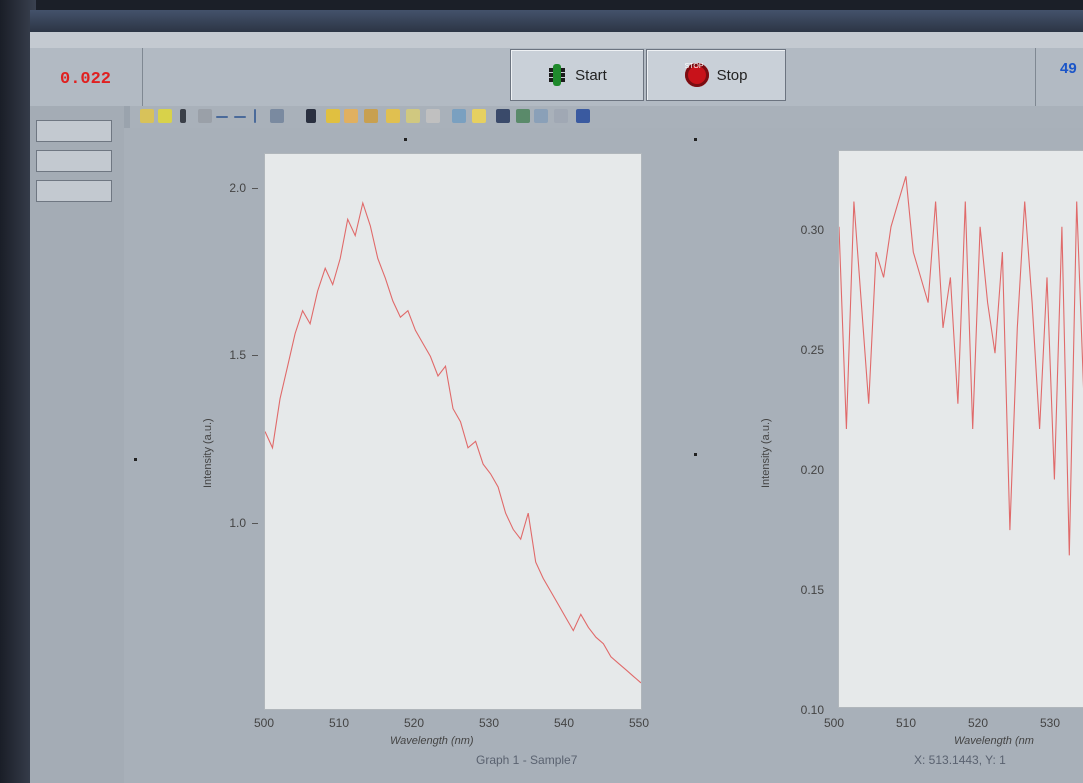 This screenshot has height=783, width=1083. Describe the element at coordinates (639, 723) in the screenshot. I see `graph1-xtick: 550` at that location.